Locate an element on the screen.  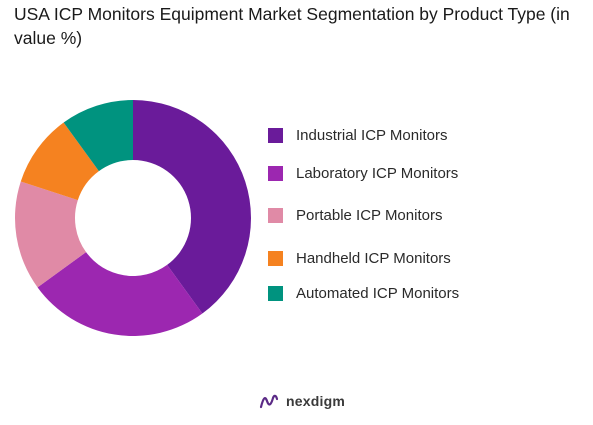
brand-name: nexdigm is located at coordinates (315, 401).